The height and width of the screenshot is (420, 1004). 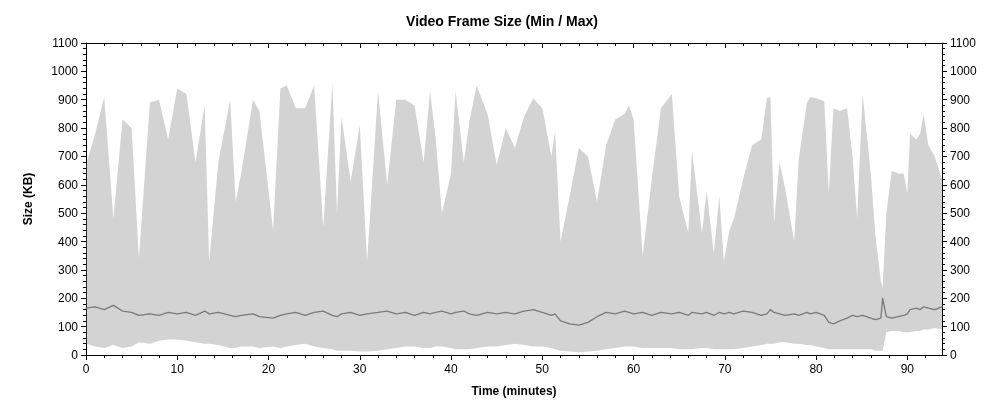 What do you see at coordinates (65, 43) in the screenshot?
I see `y-tick-label: 1100` at bounding box center [65, 43].